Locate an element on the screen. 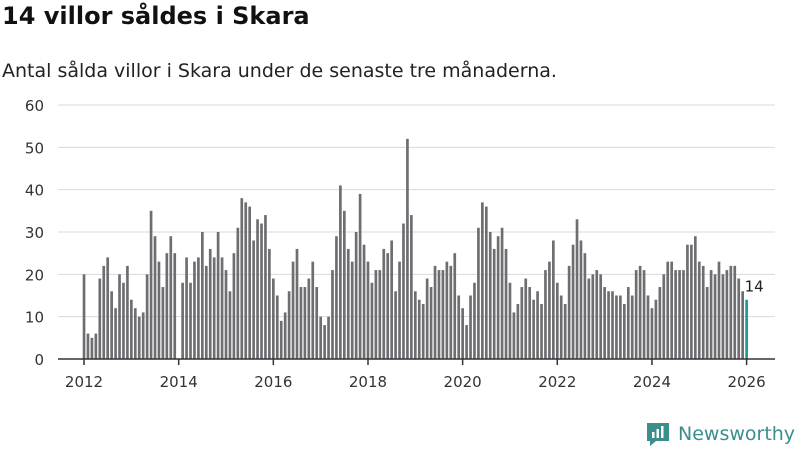  newsworthy-logo: Newsworthy is located at coordinates (719, 434).